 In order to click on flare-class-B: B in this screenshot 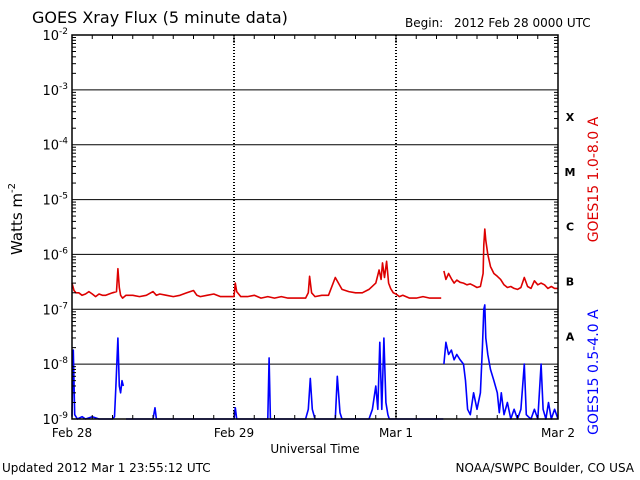, I will do `click(570, 282)`.